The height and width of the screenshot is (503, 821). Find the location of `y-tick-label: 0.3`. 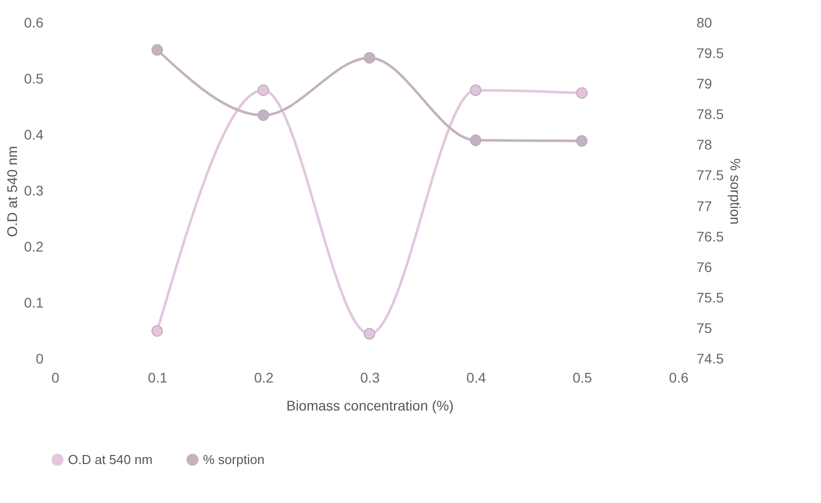

y-tick-label: 0.3 is located at coordinates (34, 190).